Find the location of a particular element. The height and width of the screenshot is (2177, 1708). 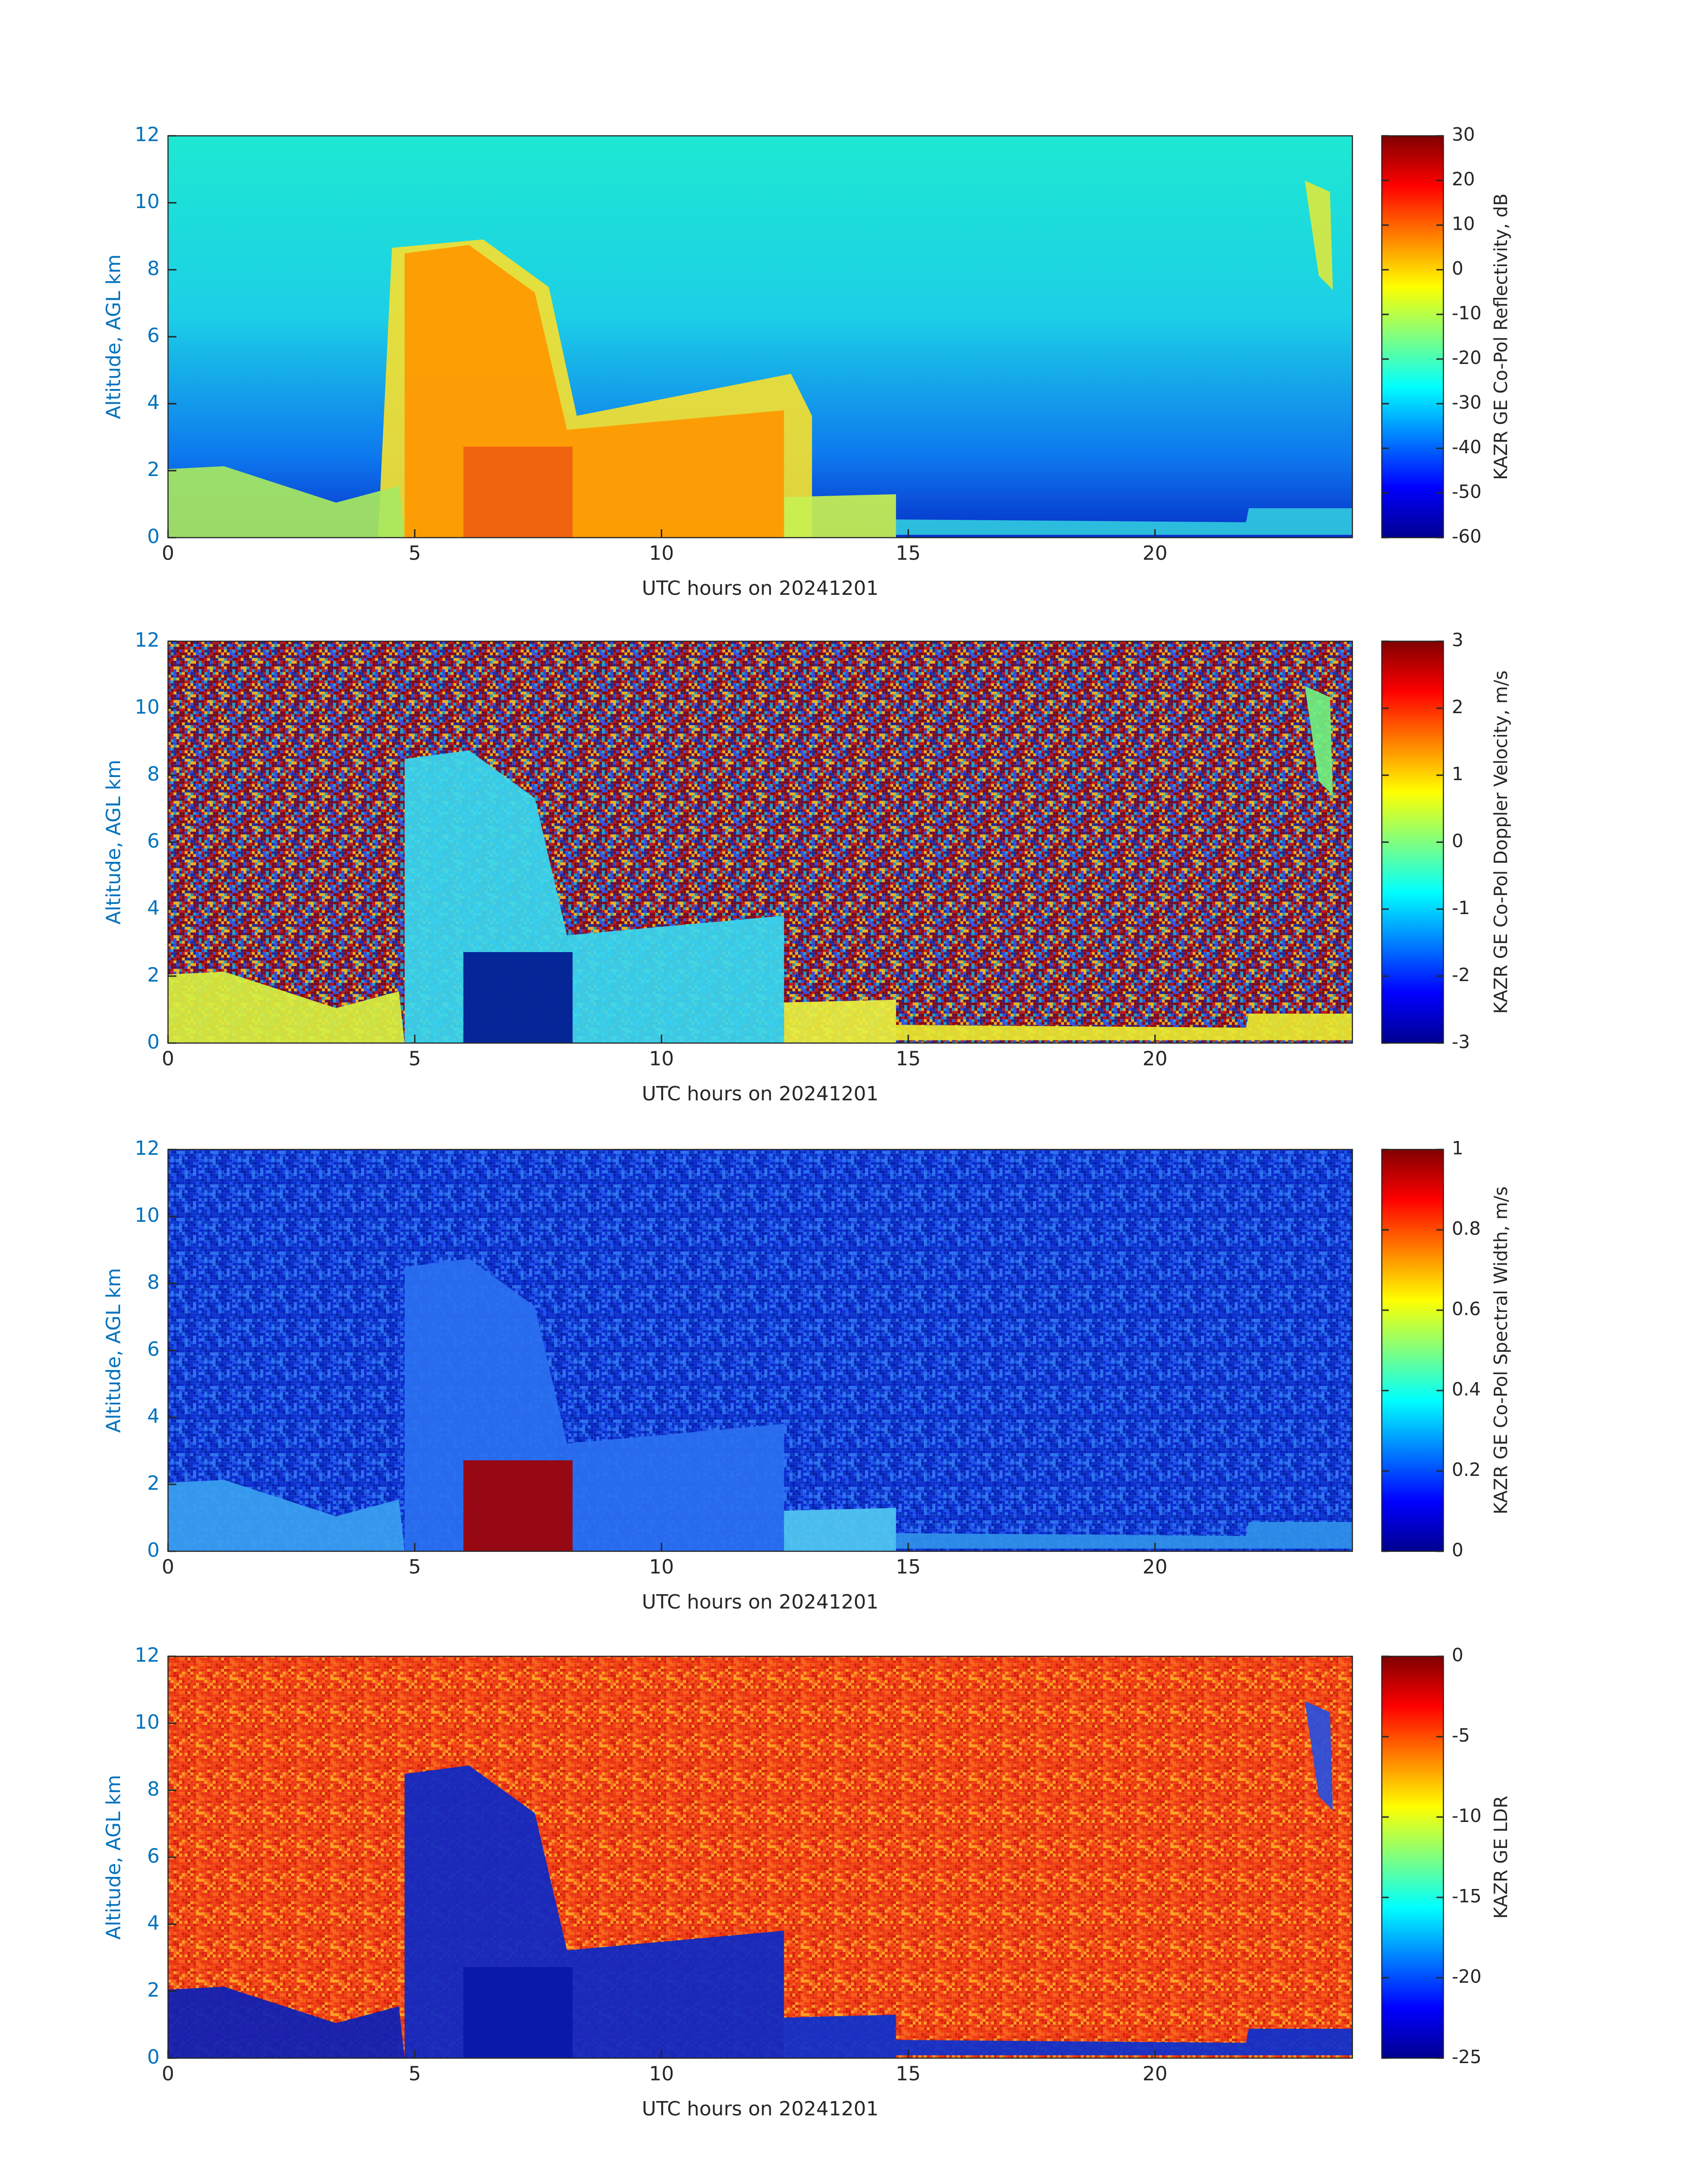

colorbar-label: KAZR GE Co-Pol Reflectivity, dB is located at coordinates (1501, 336).